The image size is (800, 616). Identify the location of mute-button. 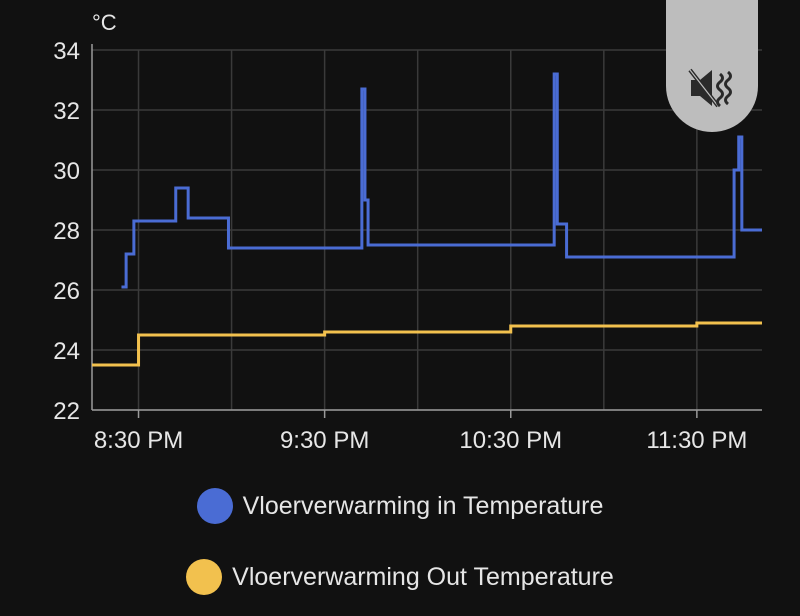
(712, 66).